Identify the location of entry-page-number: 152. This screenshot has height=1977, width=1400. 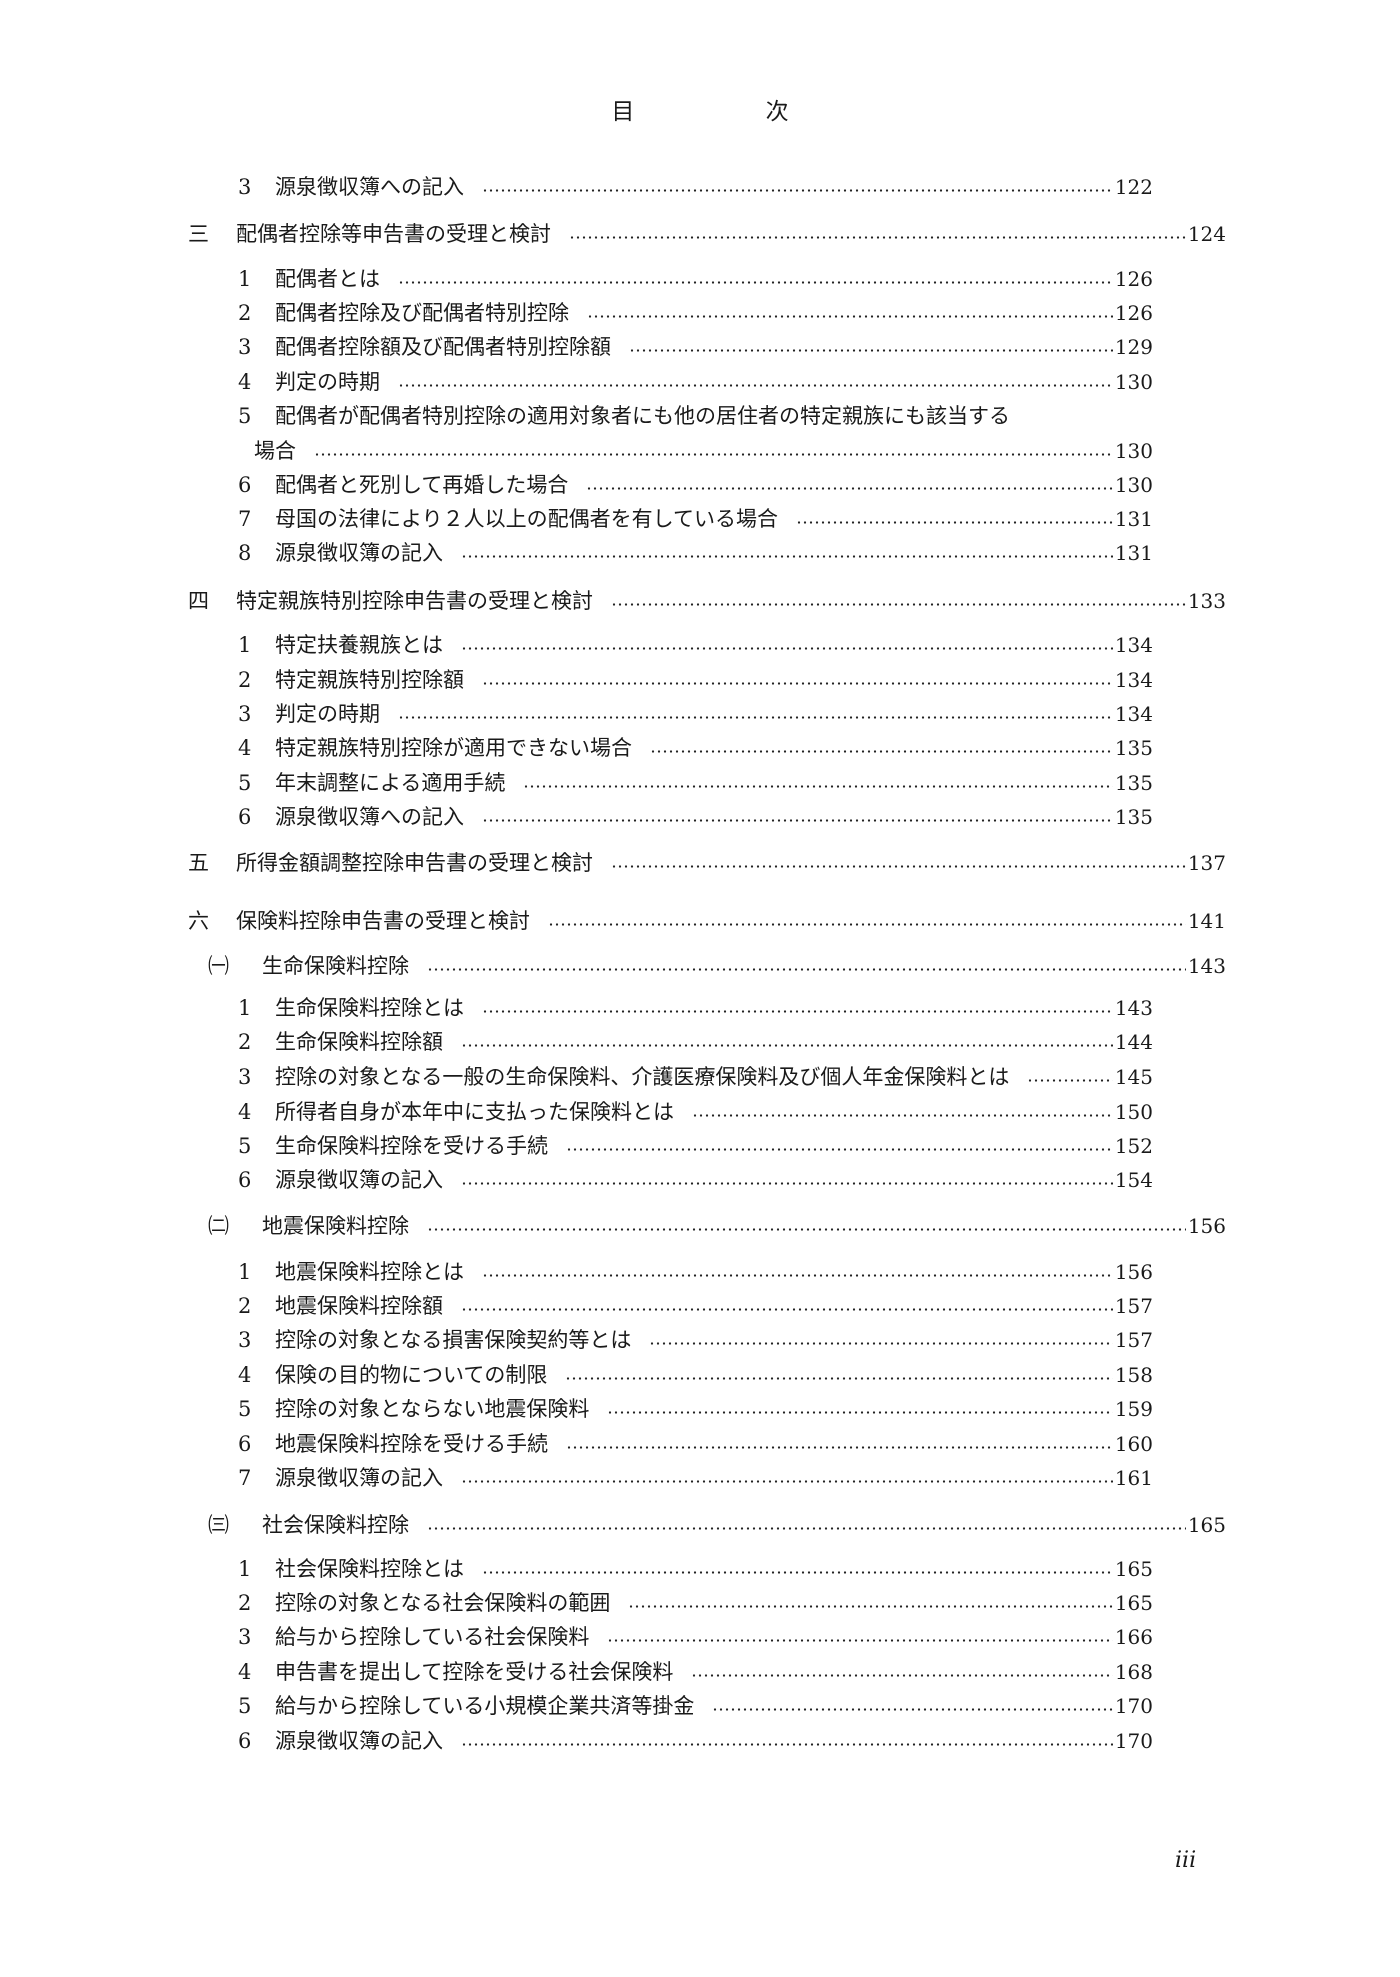
(1133, 1146).